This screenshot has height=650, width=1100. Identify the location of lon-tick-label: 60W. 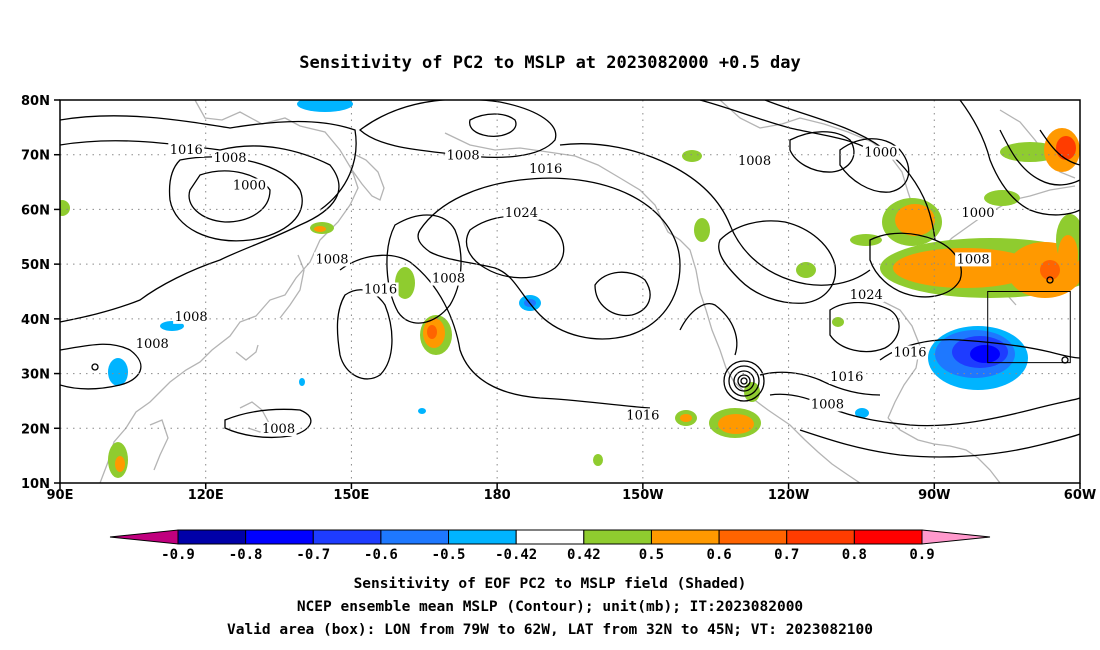
(1080, 495).